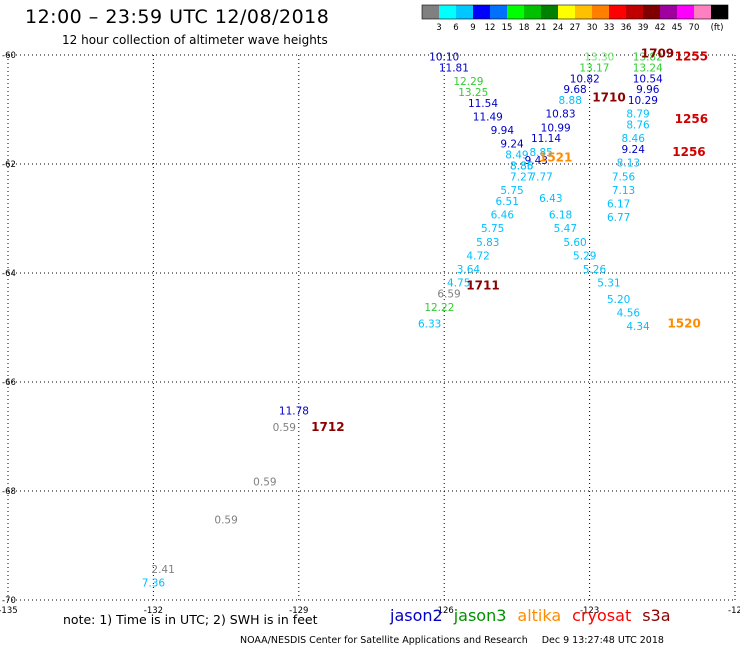 The height and width of the screenshot is (650, 740). I want to click on swh-value: 5.20, so click(618, 300).